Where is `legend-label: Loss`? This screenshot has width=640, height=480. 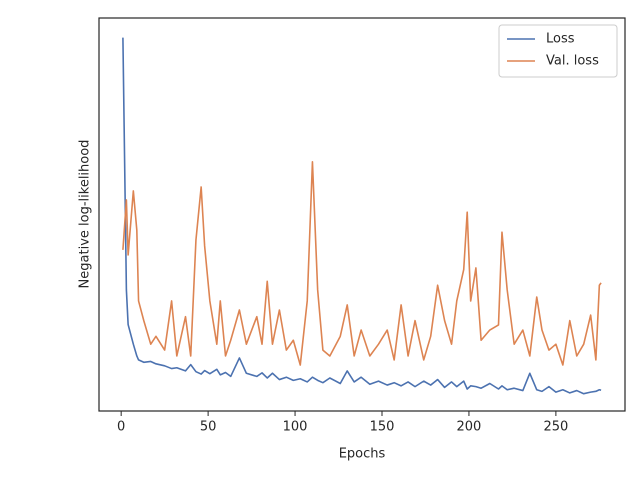 legend-label: Loss is located at coordinates (560, 39).